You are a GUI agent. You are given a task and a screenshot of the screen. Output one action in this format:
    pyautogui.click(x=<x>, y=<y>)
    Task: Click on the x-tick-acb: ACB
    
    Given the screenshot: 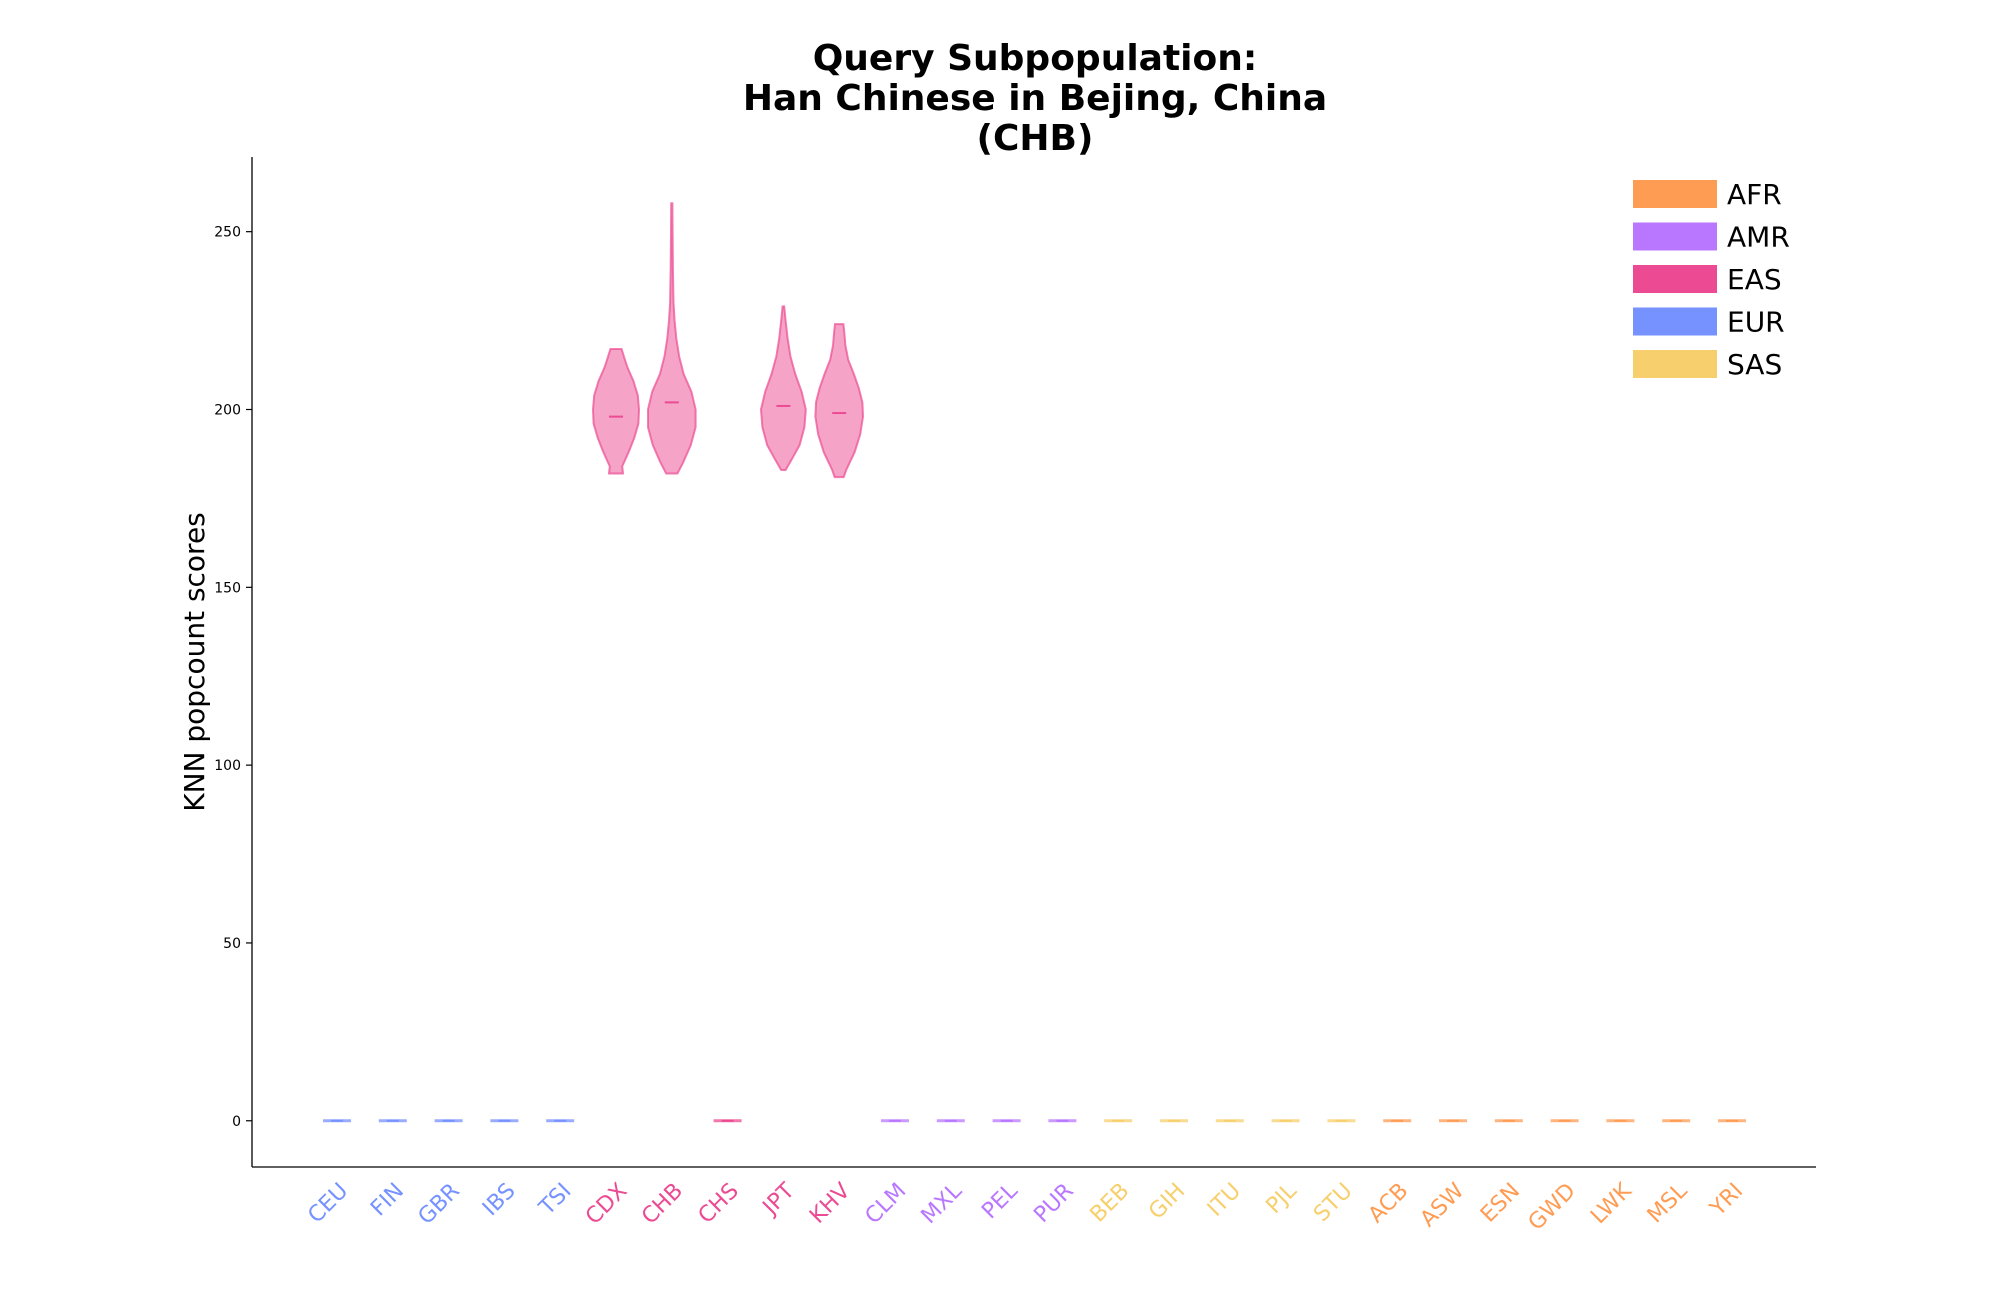 What is the action you would take?
    pyautogui.click(x=1389, y=1204)
    